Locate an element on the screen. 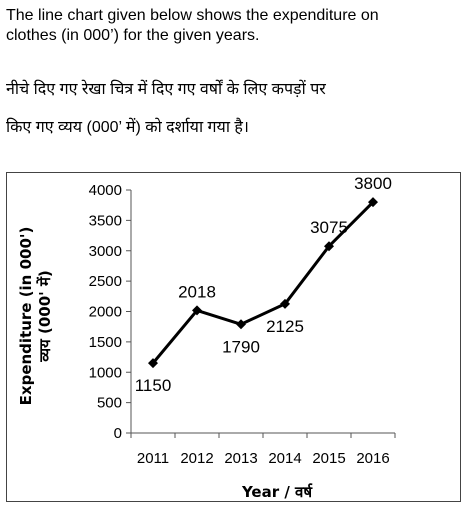 Image resolution: width=475 pixels, height=509 pixels. x-tick-label: 2013 is located at coordinates (240, 458).